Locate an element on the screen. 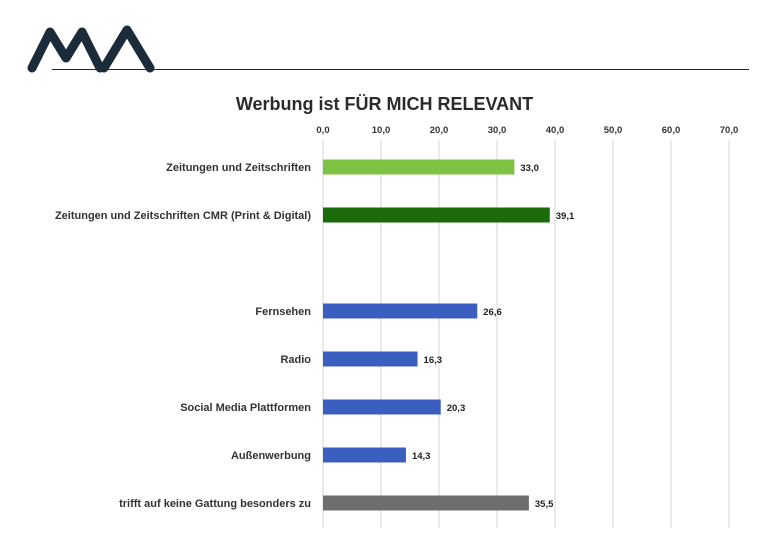  data-label: 16,3 is located at coordinates (433, 360).